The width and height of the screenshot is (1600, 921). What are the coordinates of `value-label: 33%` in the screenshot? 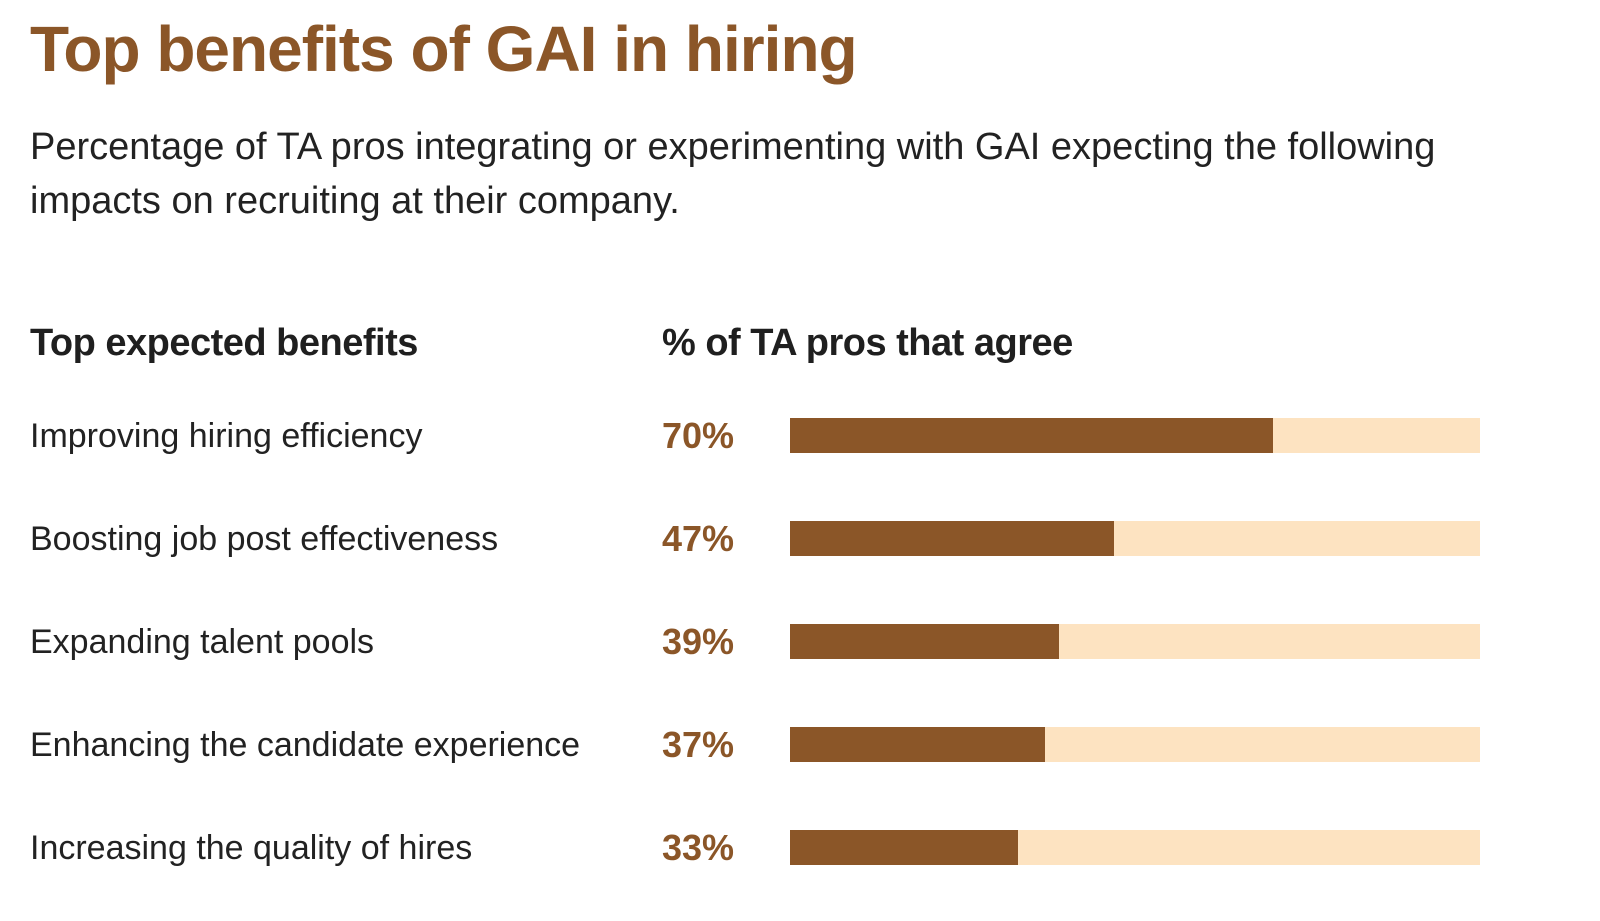 It's located at (698, 847).